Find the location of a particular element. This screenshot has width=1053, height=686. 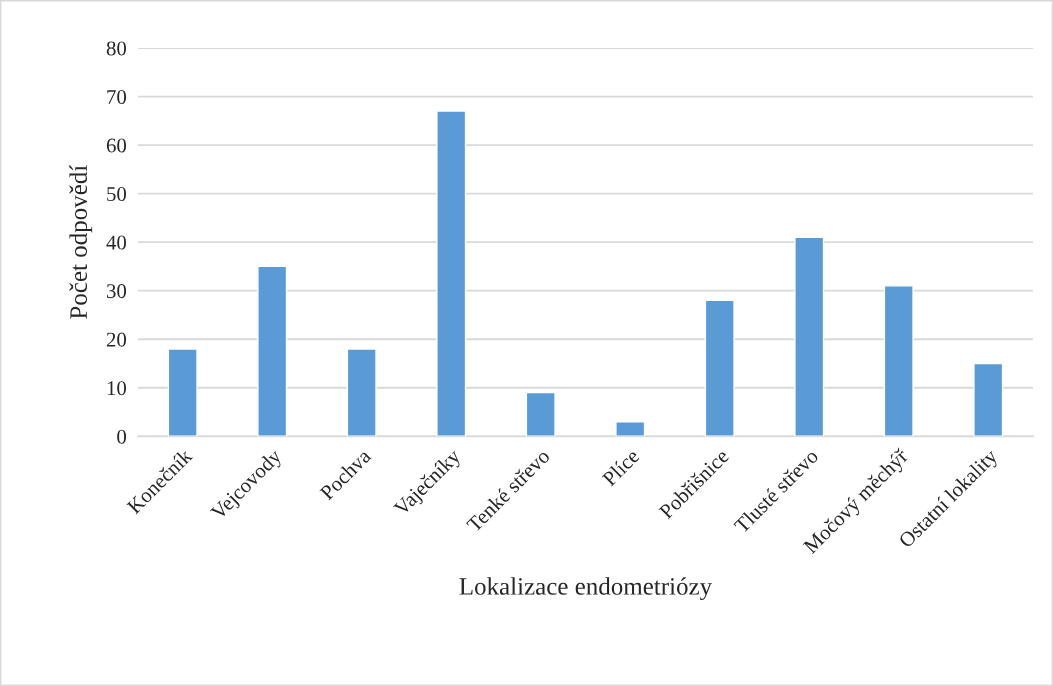

y-tick-label: 40 is located at coordinates (116, 242).